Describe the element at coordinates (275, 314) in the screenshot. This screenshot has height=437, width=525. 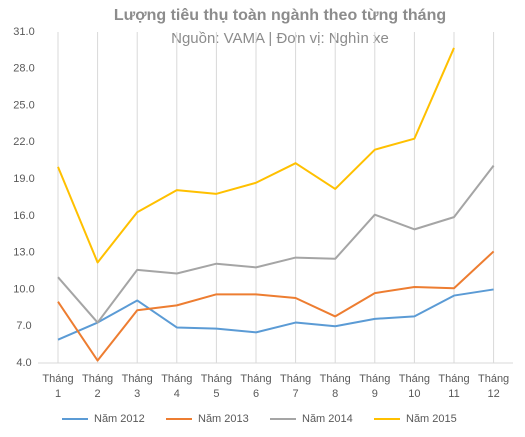
I see `series-line` at that location.